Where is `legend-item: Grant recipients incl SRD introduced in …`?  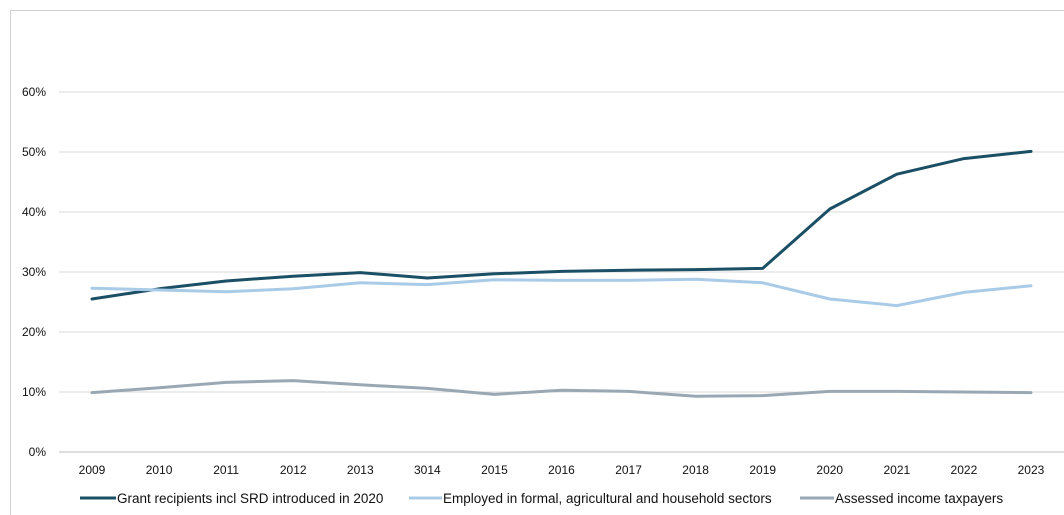 legend-item: Grant recipients incl SRD introduced in … is located at coordinates (231, 498).